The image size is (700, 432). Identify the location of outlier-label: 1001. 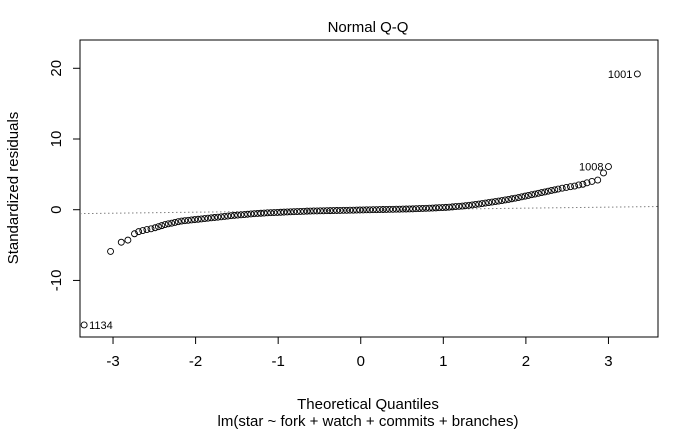
(620, 75).